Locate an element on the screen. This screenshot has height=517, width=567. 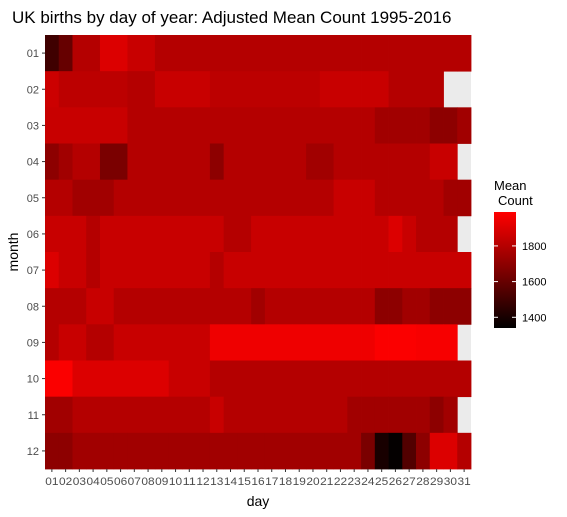
x-tick-label: 08 is located at coordinates (147, 482).